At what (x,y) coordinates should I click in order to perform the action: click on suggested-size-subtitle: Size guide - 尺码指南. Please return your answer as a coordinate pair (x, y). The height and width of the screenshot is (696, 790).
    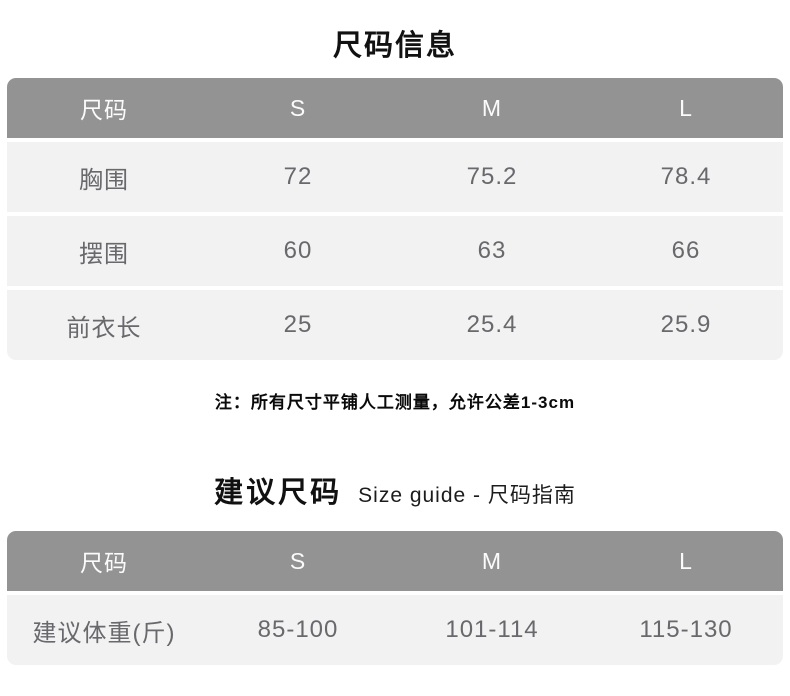
    Looking at the image, I should click on (467, 495).